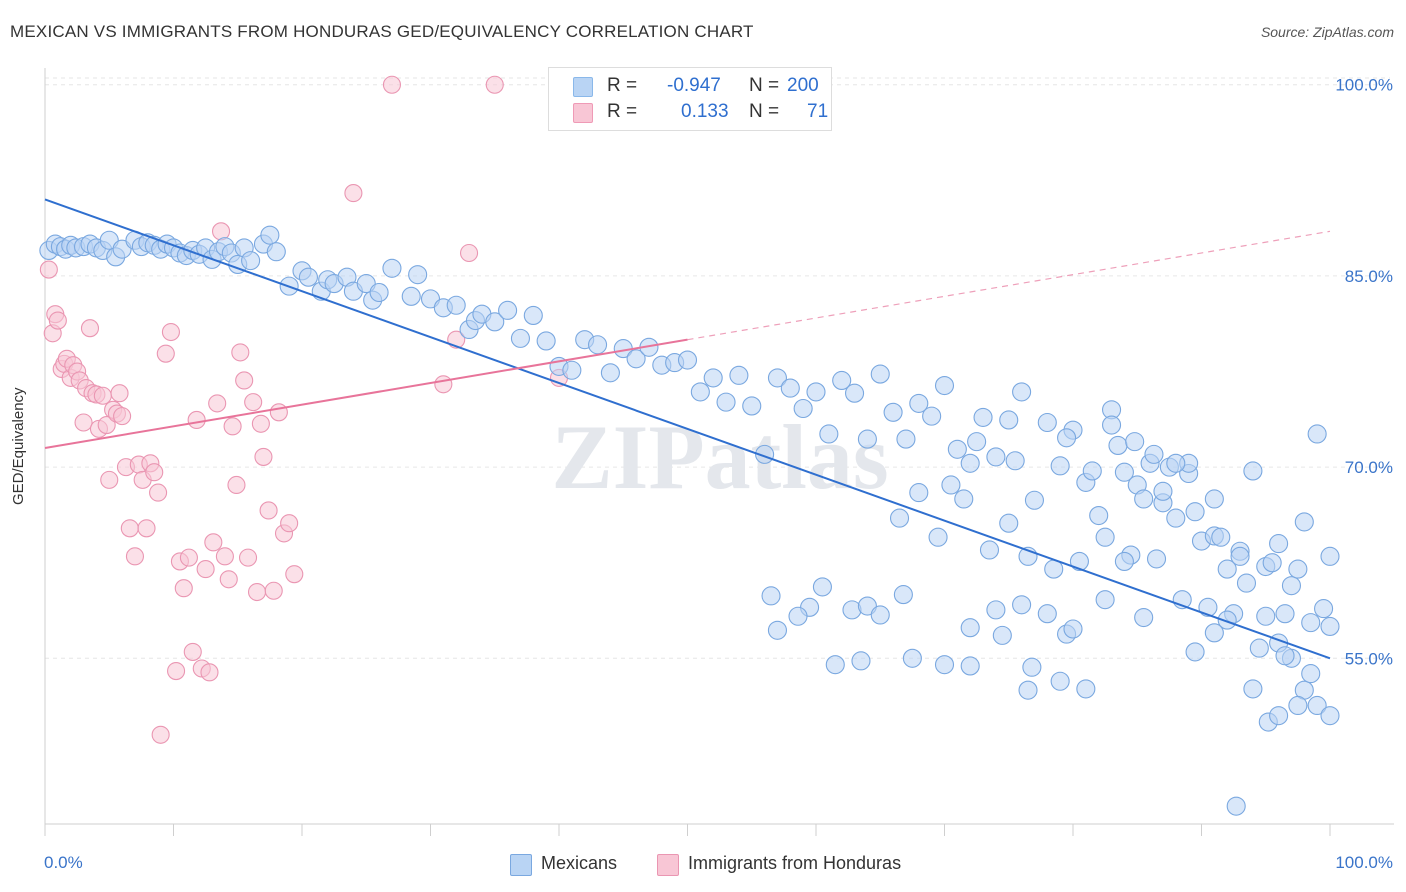  I want to click on honduras-trend-extension, so click(1009, 285).